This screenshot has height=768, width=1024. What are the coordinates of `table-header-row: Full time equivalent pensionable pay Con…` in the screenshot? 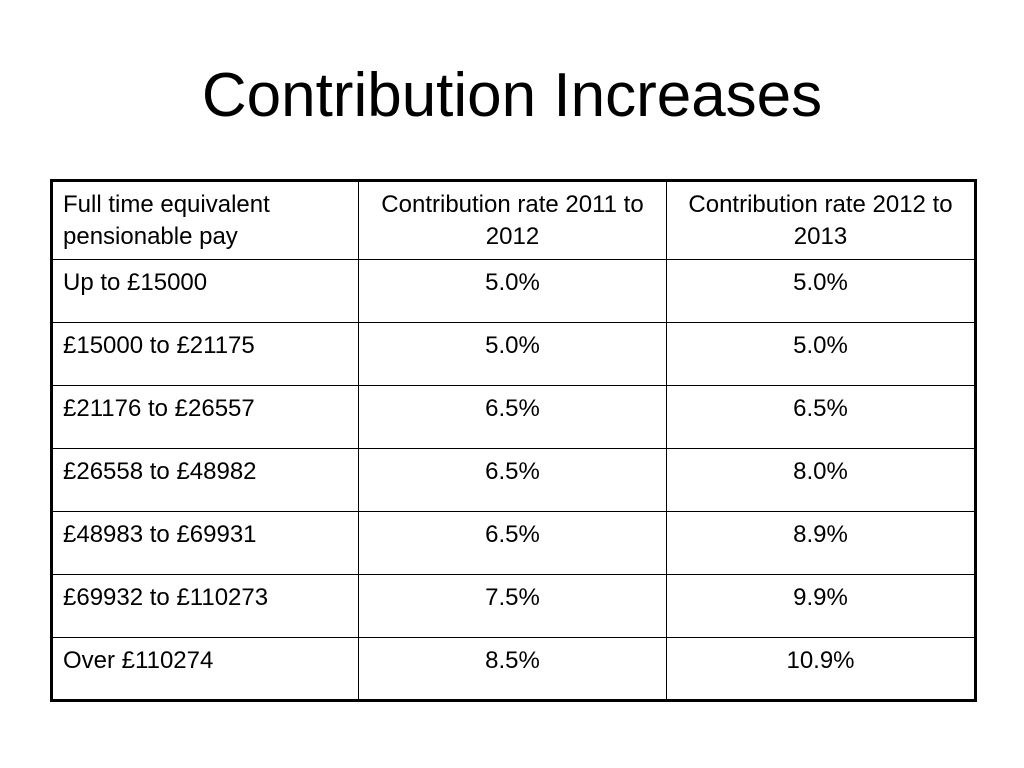 It's located at (513, 220).